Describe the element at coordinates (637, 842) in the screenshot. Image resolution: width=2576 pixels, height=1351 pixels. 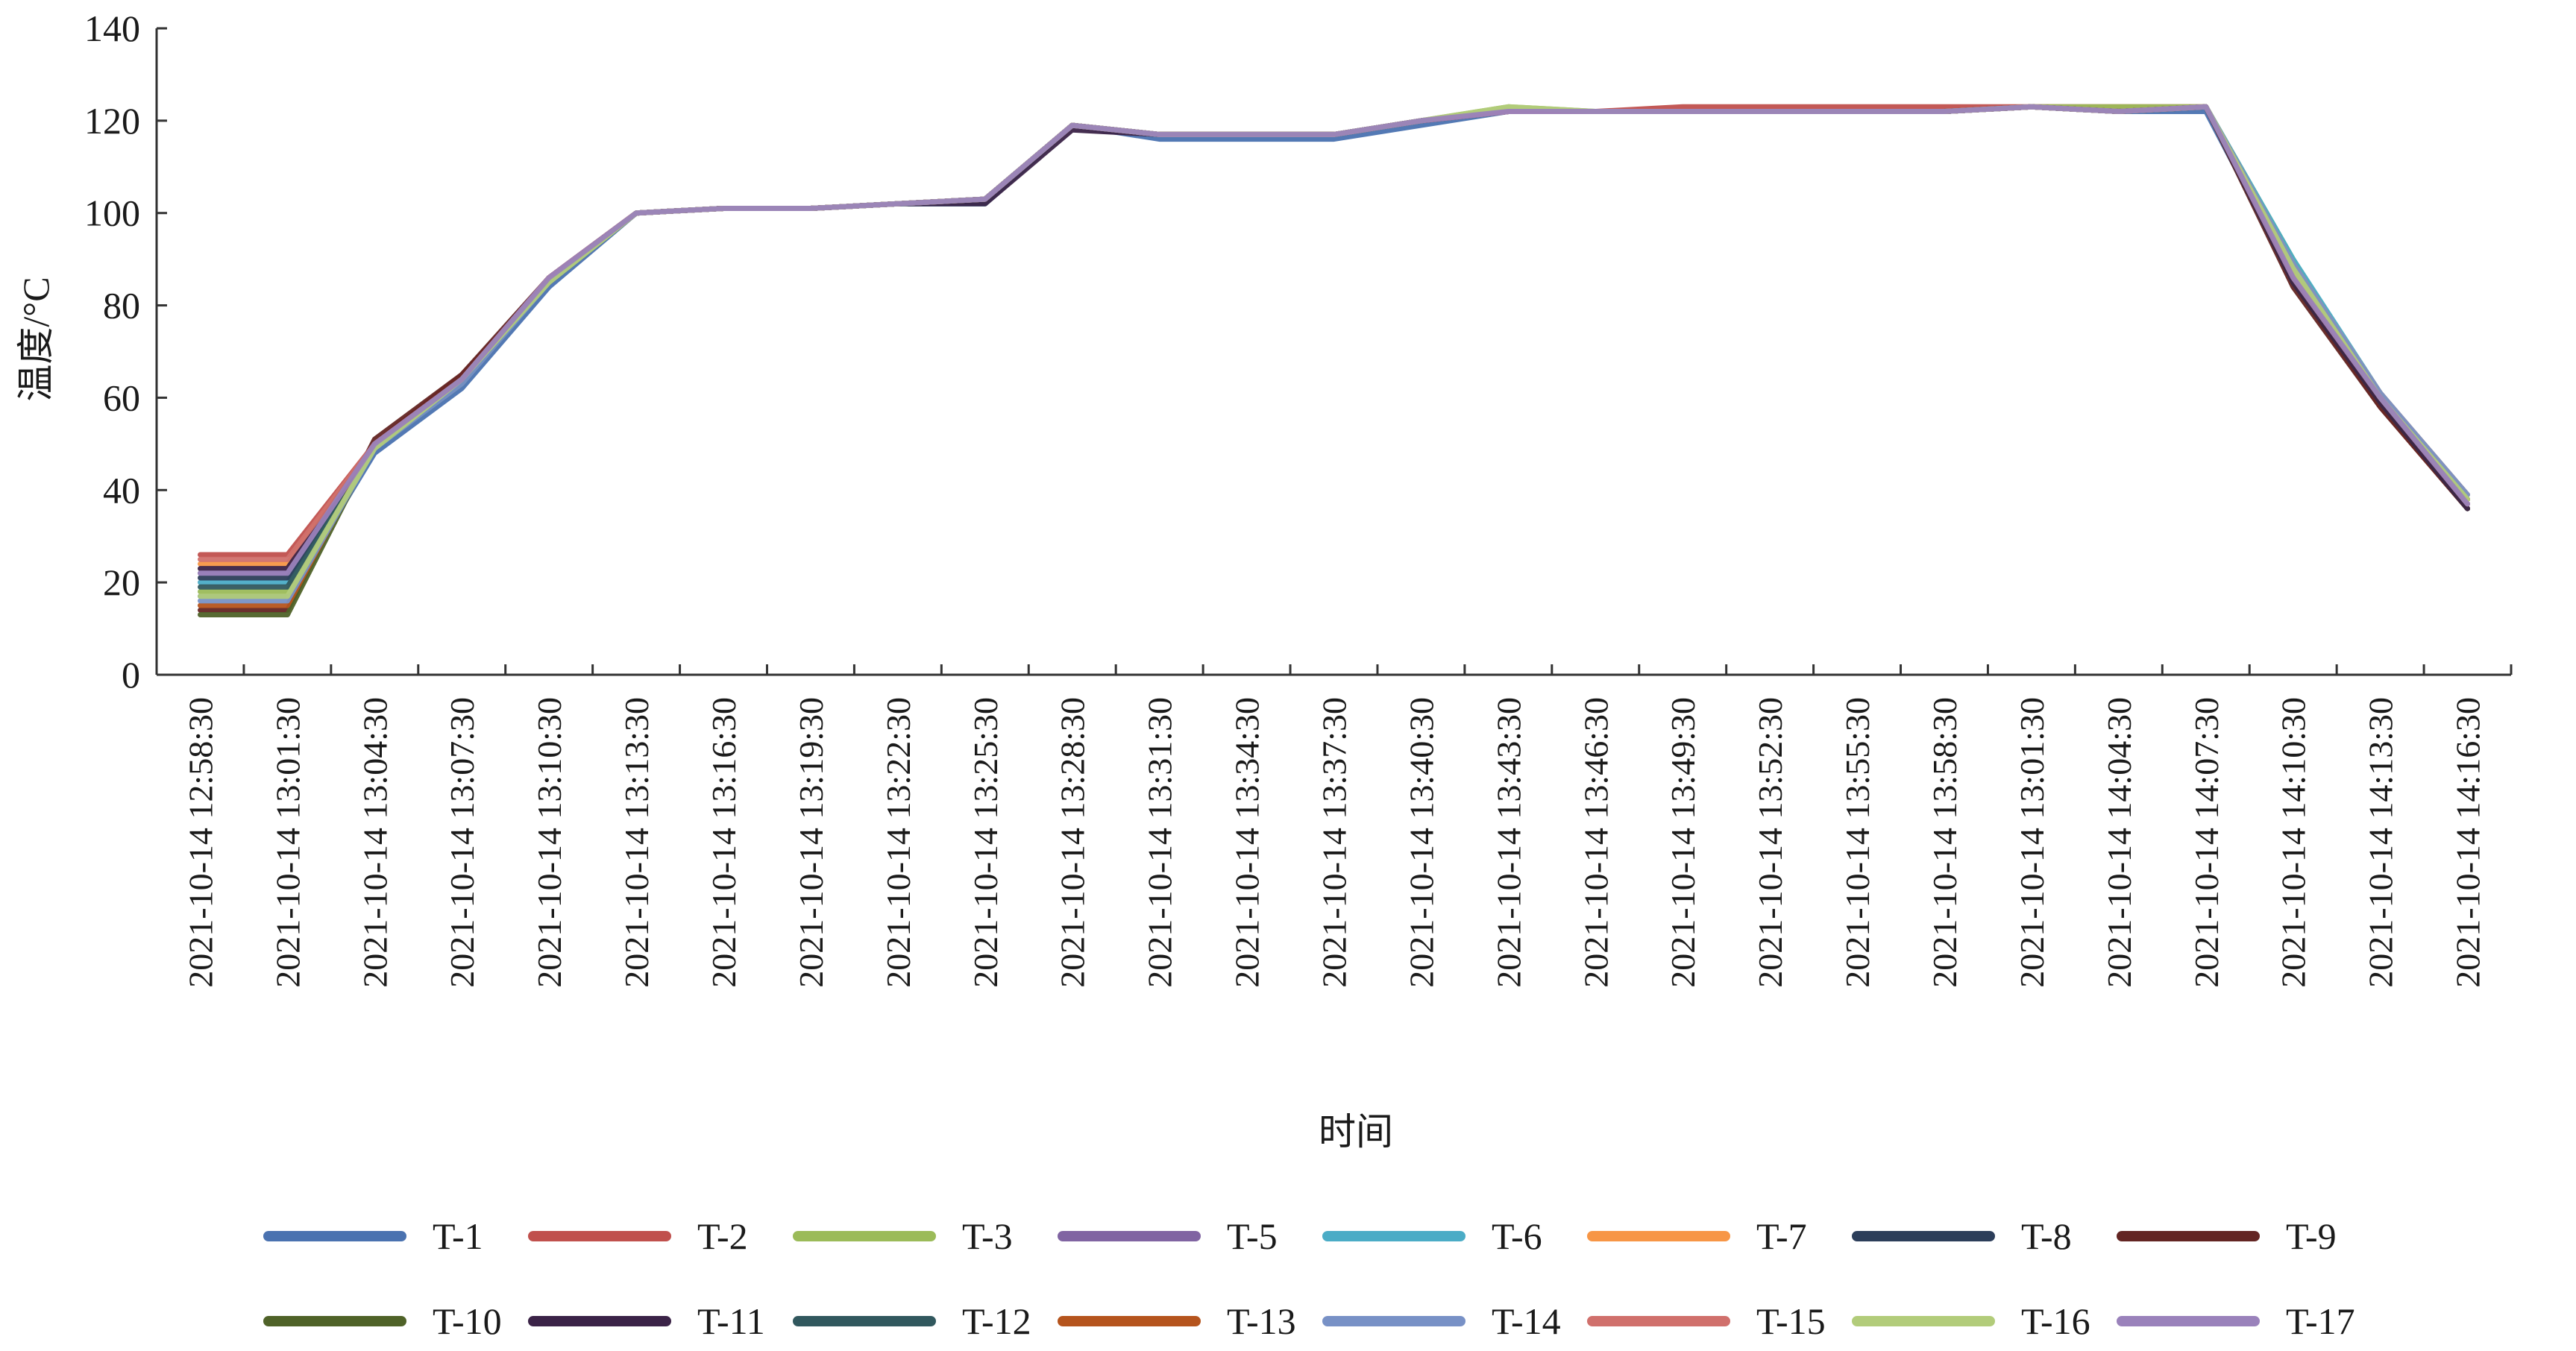
I see `x-tick-label: 2021-10-14 13:13:30` at that location.